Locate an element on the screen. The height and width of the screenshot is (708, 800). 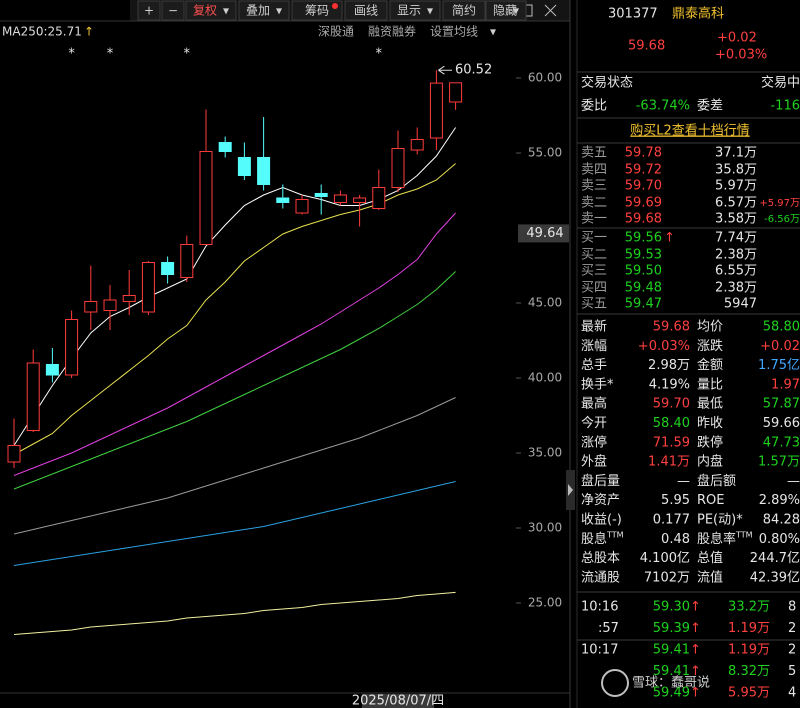
stat-value: 71.59 is located at coordinates (671, 442).